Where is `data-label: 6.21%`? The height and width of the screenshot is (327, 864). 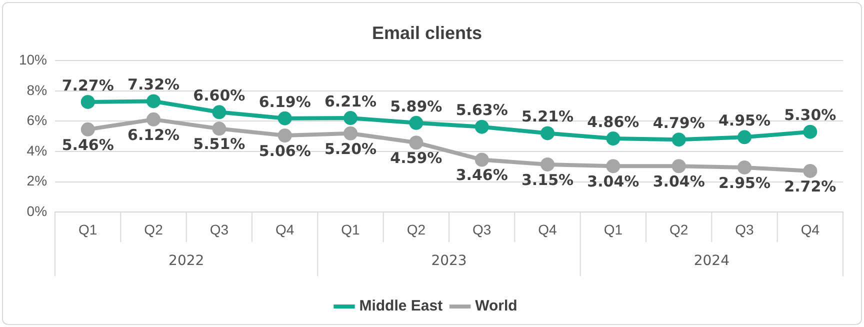
data-label: 6.21% is located at coordinates (350, 101).